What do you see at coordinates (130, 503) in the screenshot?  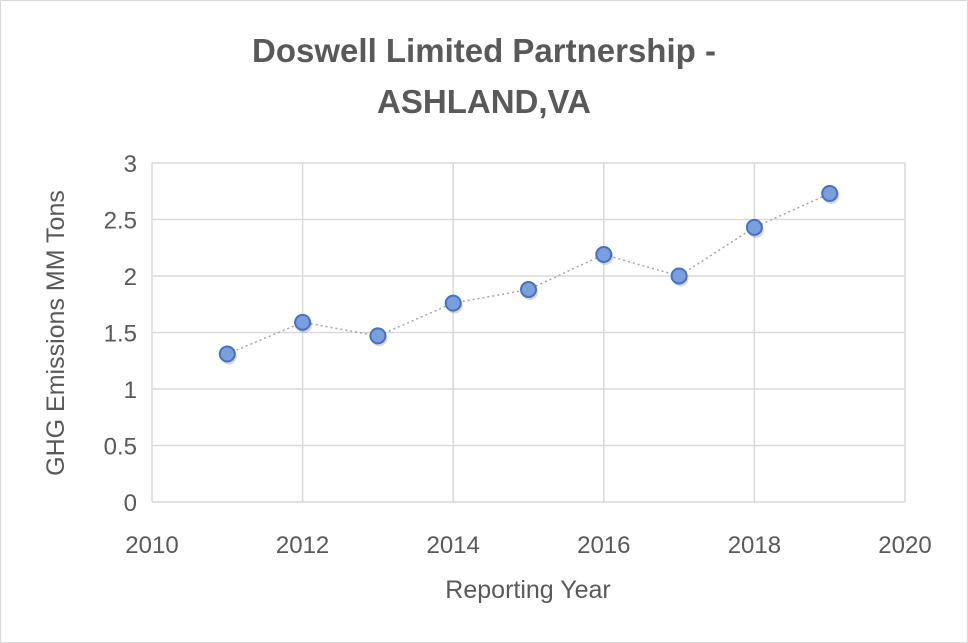 I see `y-tick-label: 0` at bounding box center [130, 503].